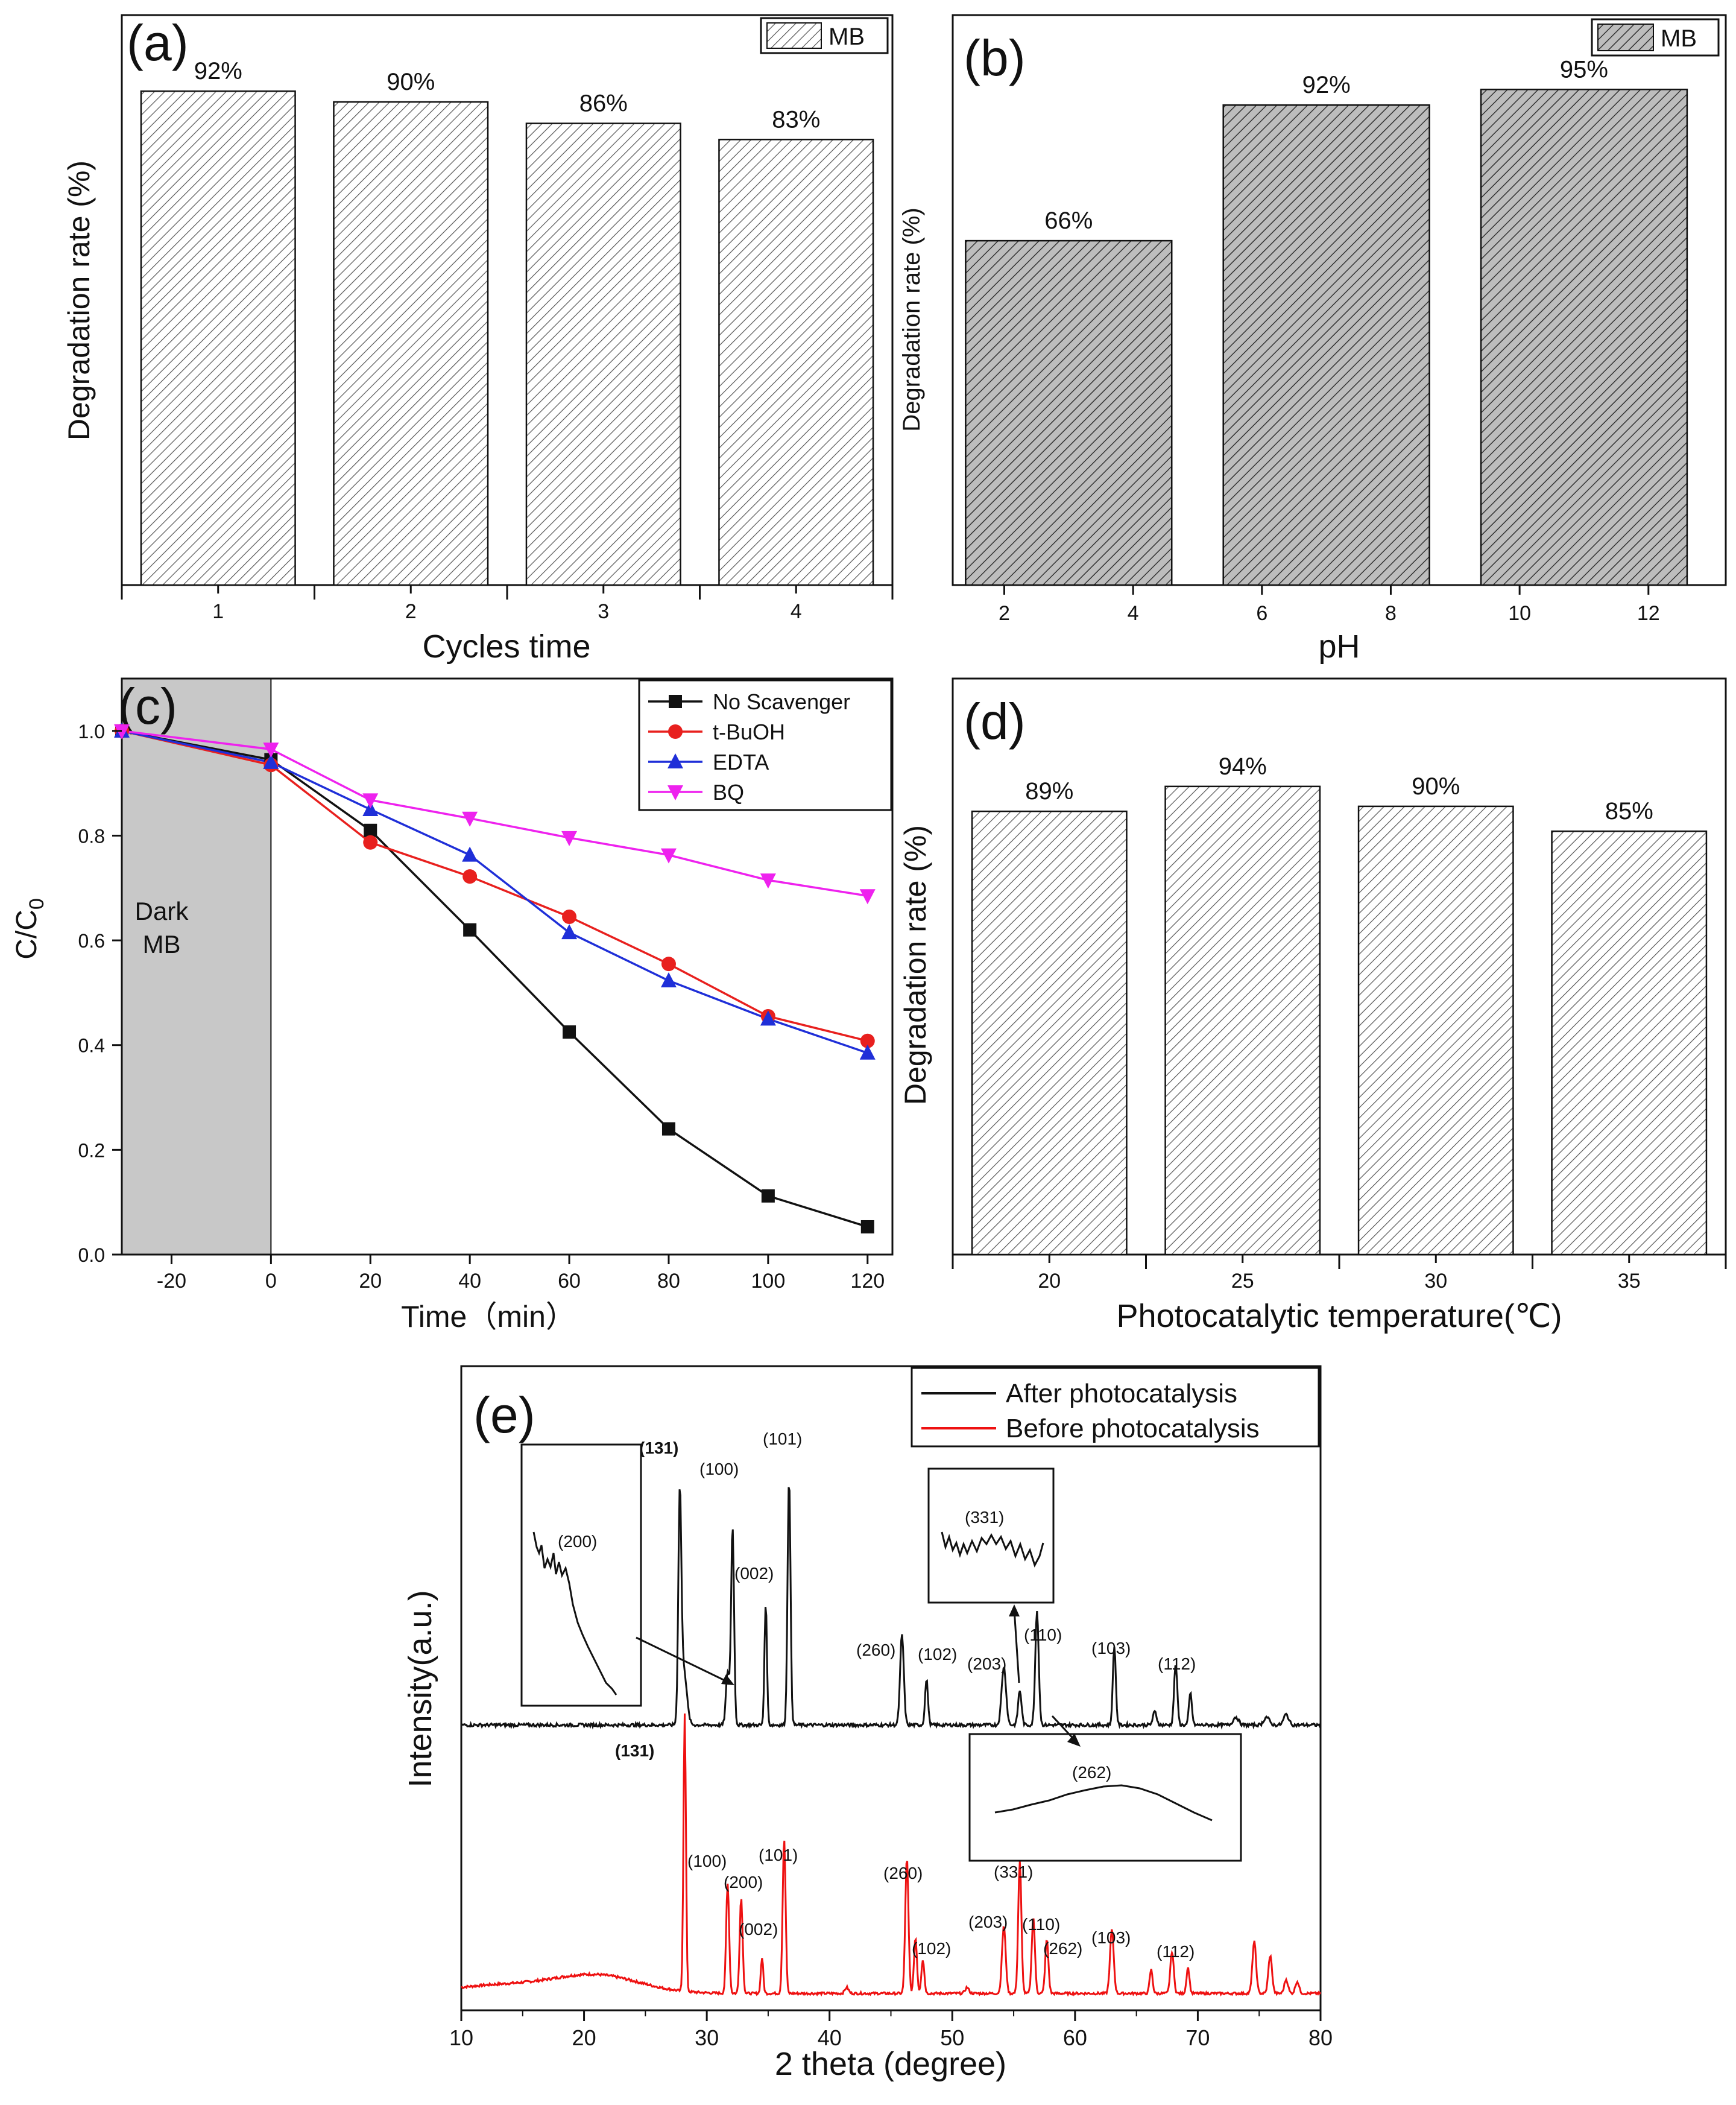 The height and width of the screenshot is (2105, 1736). I want to click on inset-262-frame, so click(1105, 1797).